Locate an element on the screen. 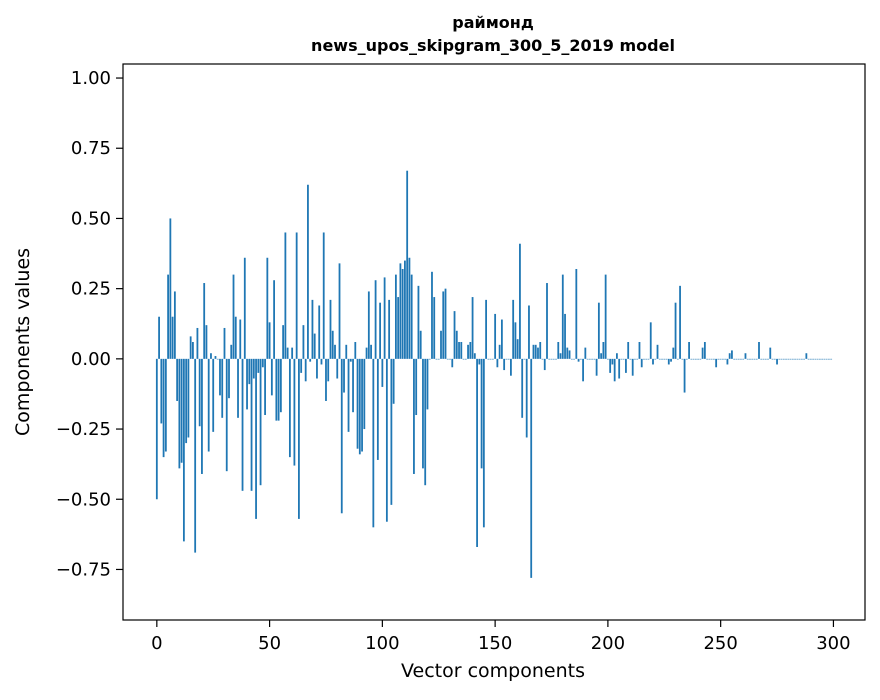 This screenshot has height=700, width=880. y-axis-label: Components values is located at coordinates (23, 342).